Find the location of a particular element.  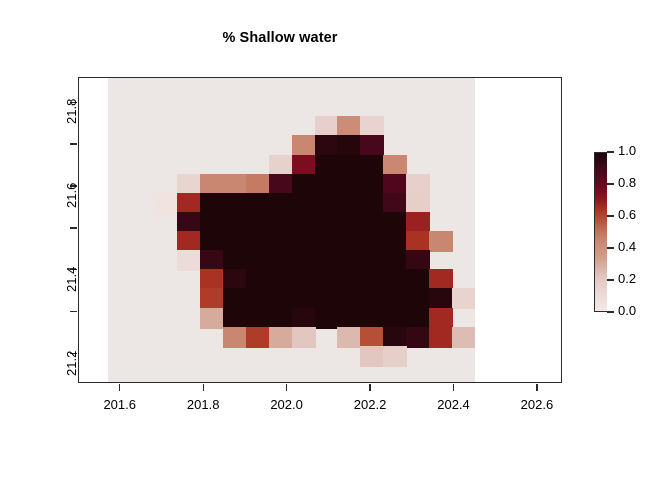

legend-tick-label: 0.2 is located at coordinates (627, 278).